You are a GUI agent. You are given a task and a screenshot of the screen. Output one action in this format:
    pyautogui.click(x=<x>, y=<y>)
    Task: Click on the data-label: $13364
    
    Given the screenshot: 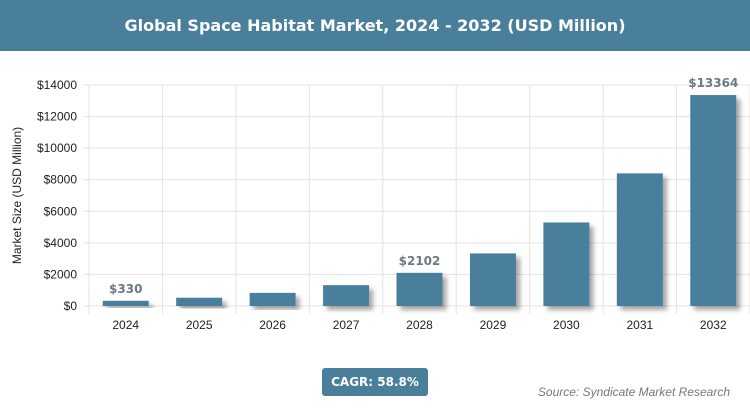 What is the action you would take?
    pyautogui.click(x=713, y=83)
    